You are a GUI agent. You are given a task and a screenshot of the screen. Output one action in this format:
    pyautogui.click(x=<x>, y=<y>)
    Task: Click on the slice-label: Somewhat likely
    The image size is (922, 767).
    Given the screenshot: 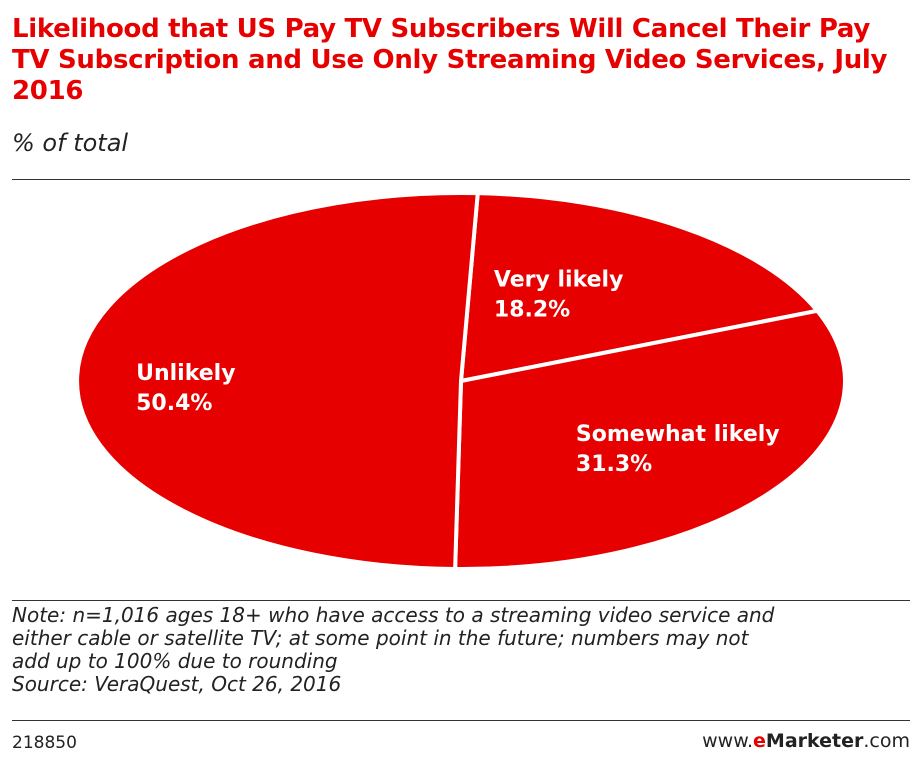 What is the action you would take?
    pyautogui.click(x=678, y=434)
    